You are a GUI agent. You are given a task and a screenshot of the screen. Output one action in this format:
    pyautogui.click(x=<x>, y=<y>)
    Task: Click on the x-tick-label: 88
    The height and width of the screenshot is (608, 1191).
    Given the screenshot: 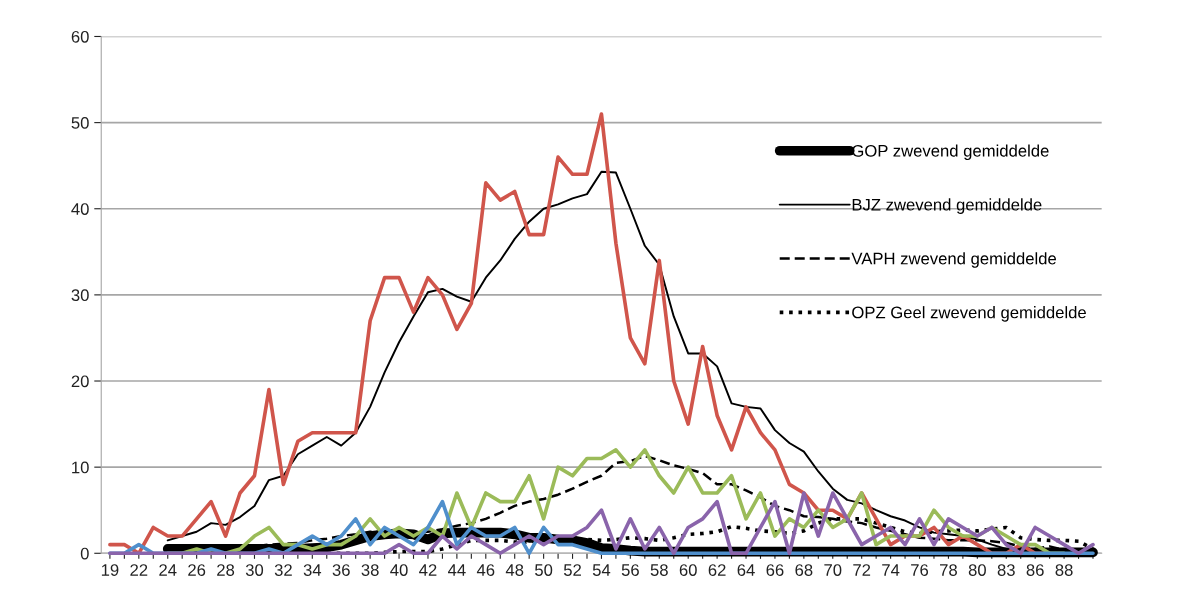 What is the action you would take?
    pyautogui.click(x=1064, y=570)
    